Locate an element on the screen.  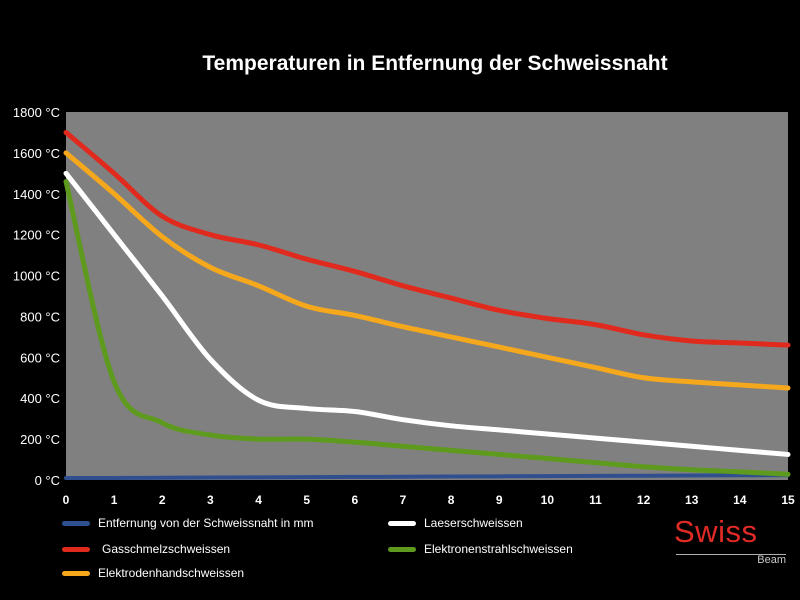
logo-rule is located at coordinates (731, 554).